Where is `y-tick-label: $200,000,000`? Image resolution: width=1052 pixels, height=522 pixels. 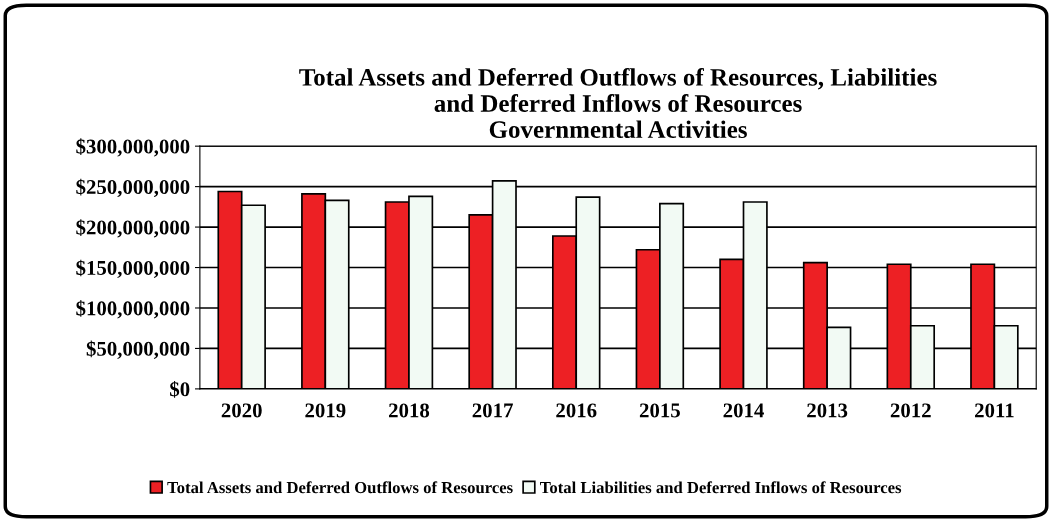 y-tick-label: $200,000,000 is located at coordinates (133, 228).